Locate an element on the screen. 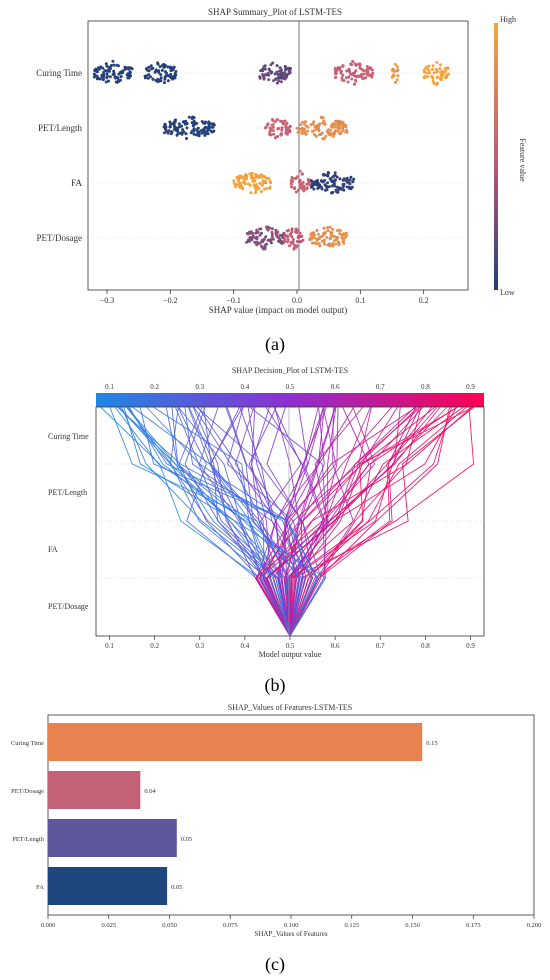 This screenshot has height=980, width=550. summary-title: SHAP Summary_Plot of LSTM-TES is located at coordinates (275, 12).